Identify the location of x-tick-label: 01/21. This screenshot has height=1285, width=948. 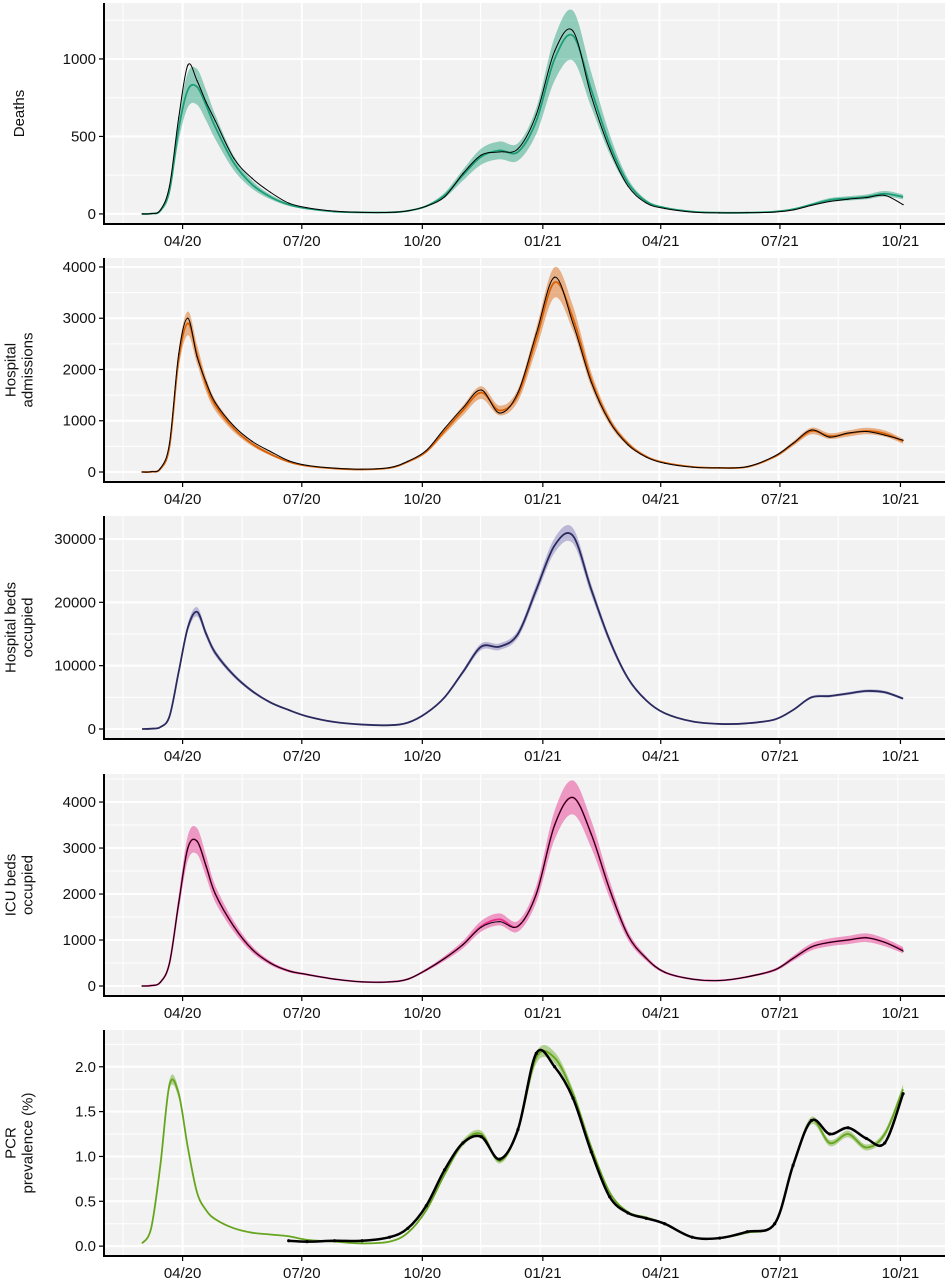
(543, 756).